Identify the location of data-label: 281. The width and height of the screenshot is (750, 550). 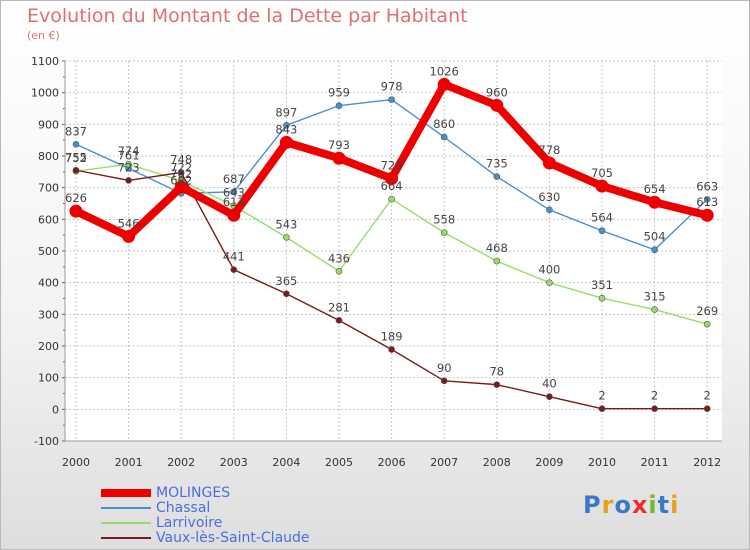
(339, 307).